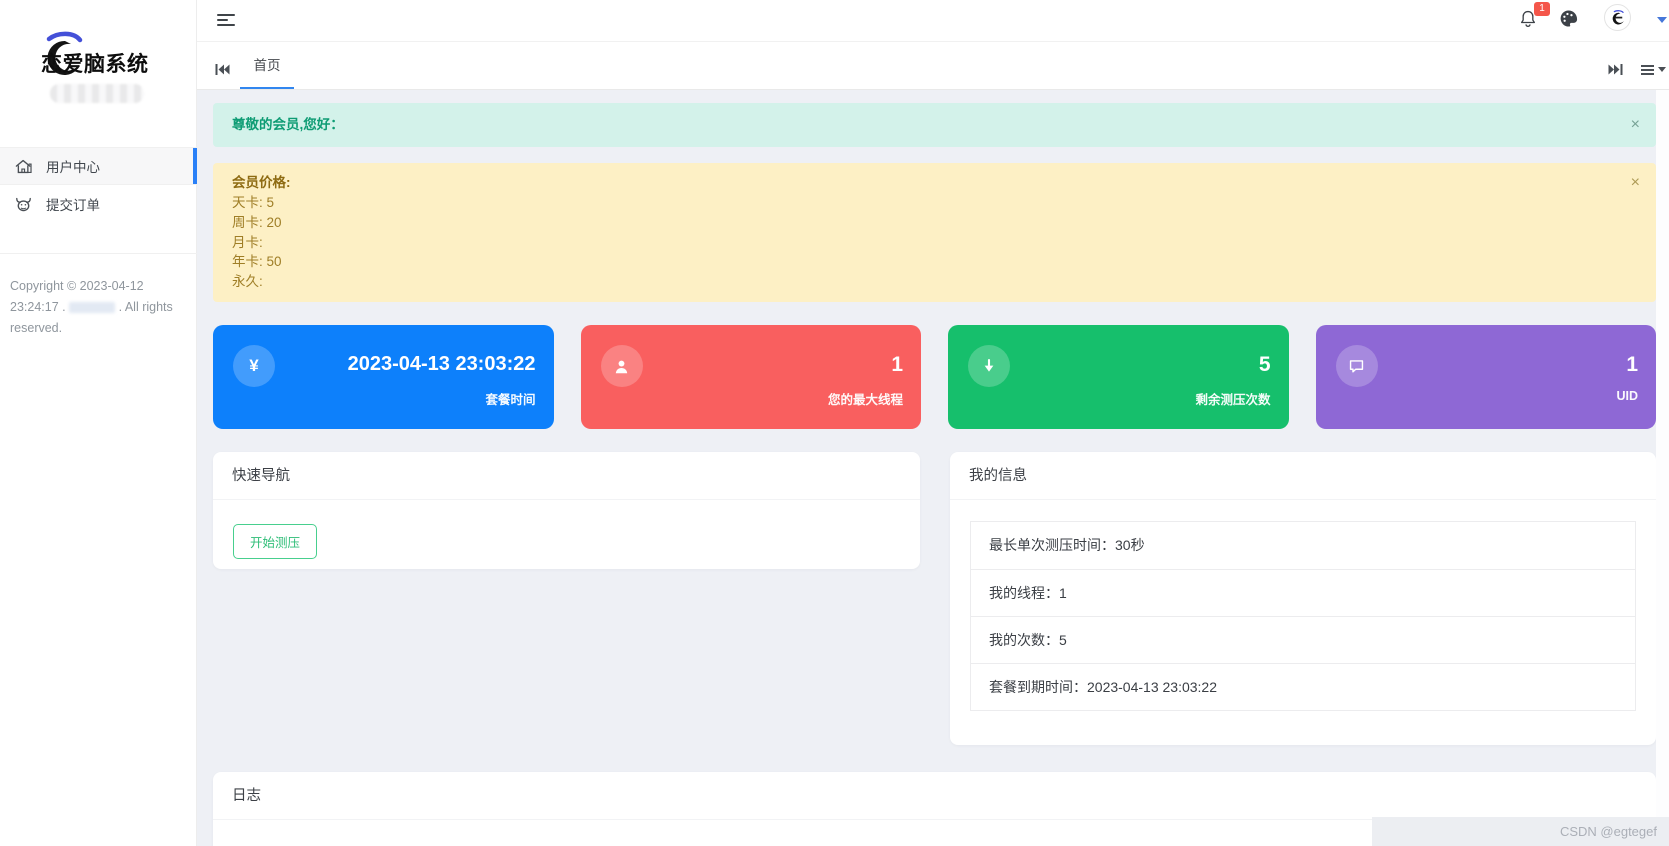 This screenshot has height=846, width=1669. What do you see at coordinates (1615, 69) in the screenshot?
I see `skip-end-icon` at bounding box center [1615, 69].